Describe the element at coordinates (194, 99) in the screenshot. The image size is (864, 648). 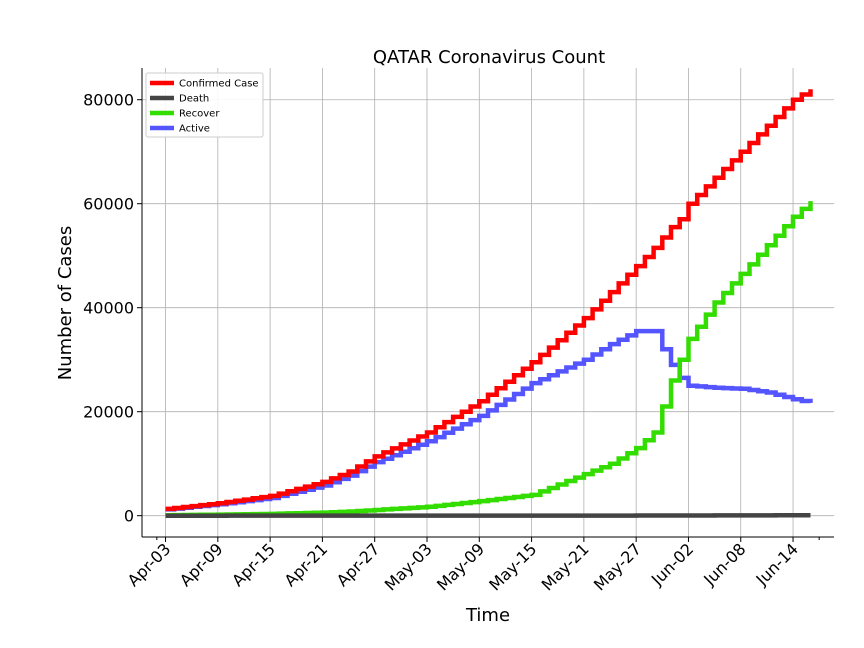
I see `legend-label: Death` at that location.